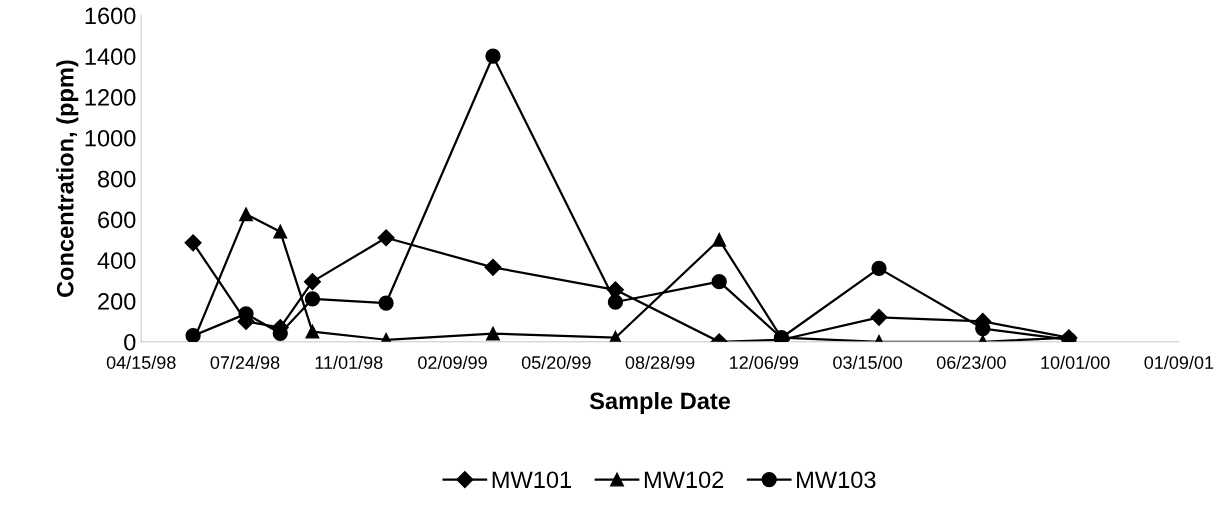  What do you see at coordinates (452, 362) in the screenshot?
I see `x-tick-label: 02/09/99` at bounding box center [452, 362].